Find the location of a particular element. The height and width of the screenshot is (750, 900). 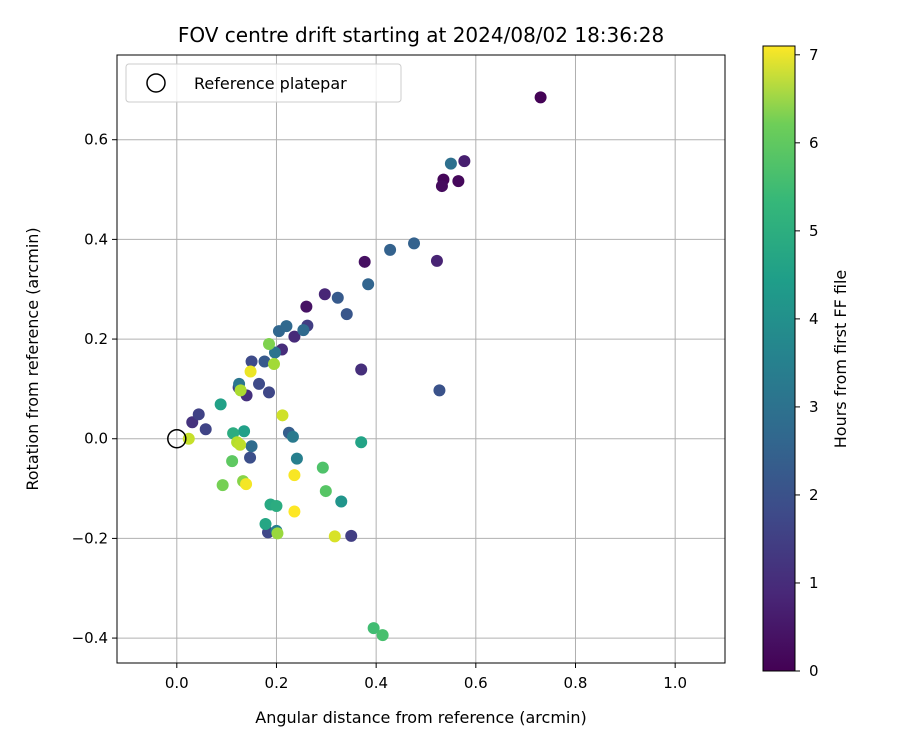

x-tick-label: 1.0 is located at coordinates (675, 683).